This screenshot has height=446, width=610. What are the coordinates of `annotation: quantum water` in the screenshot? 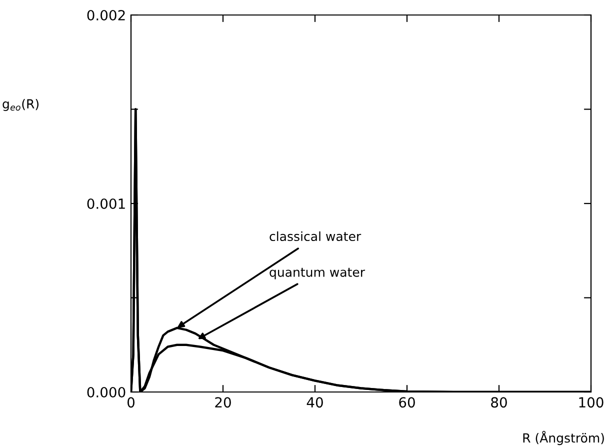 It's located at (318, 274).